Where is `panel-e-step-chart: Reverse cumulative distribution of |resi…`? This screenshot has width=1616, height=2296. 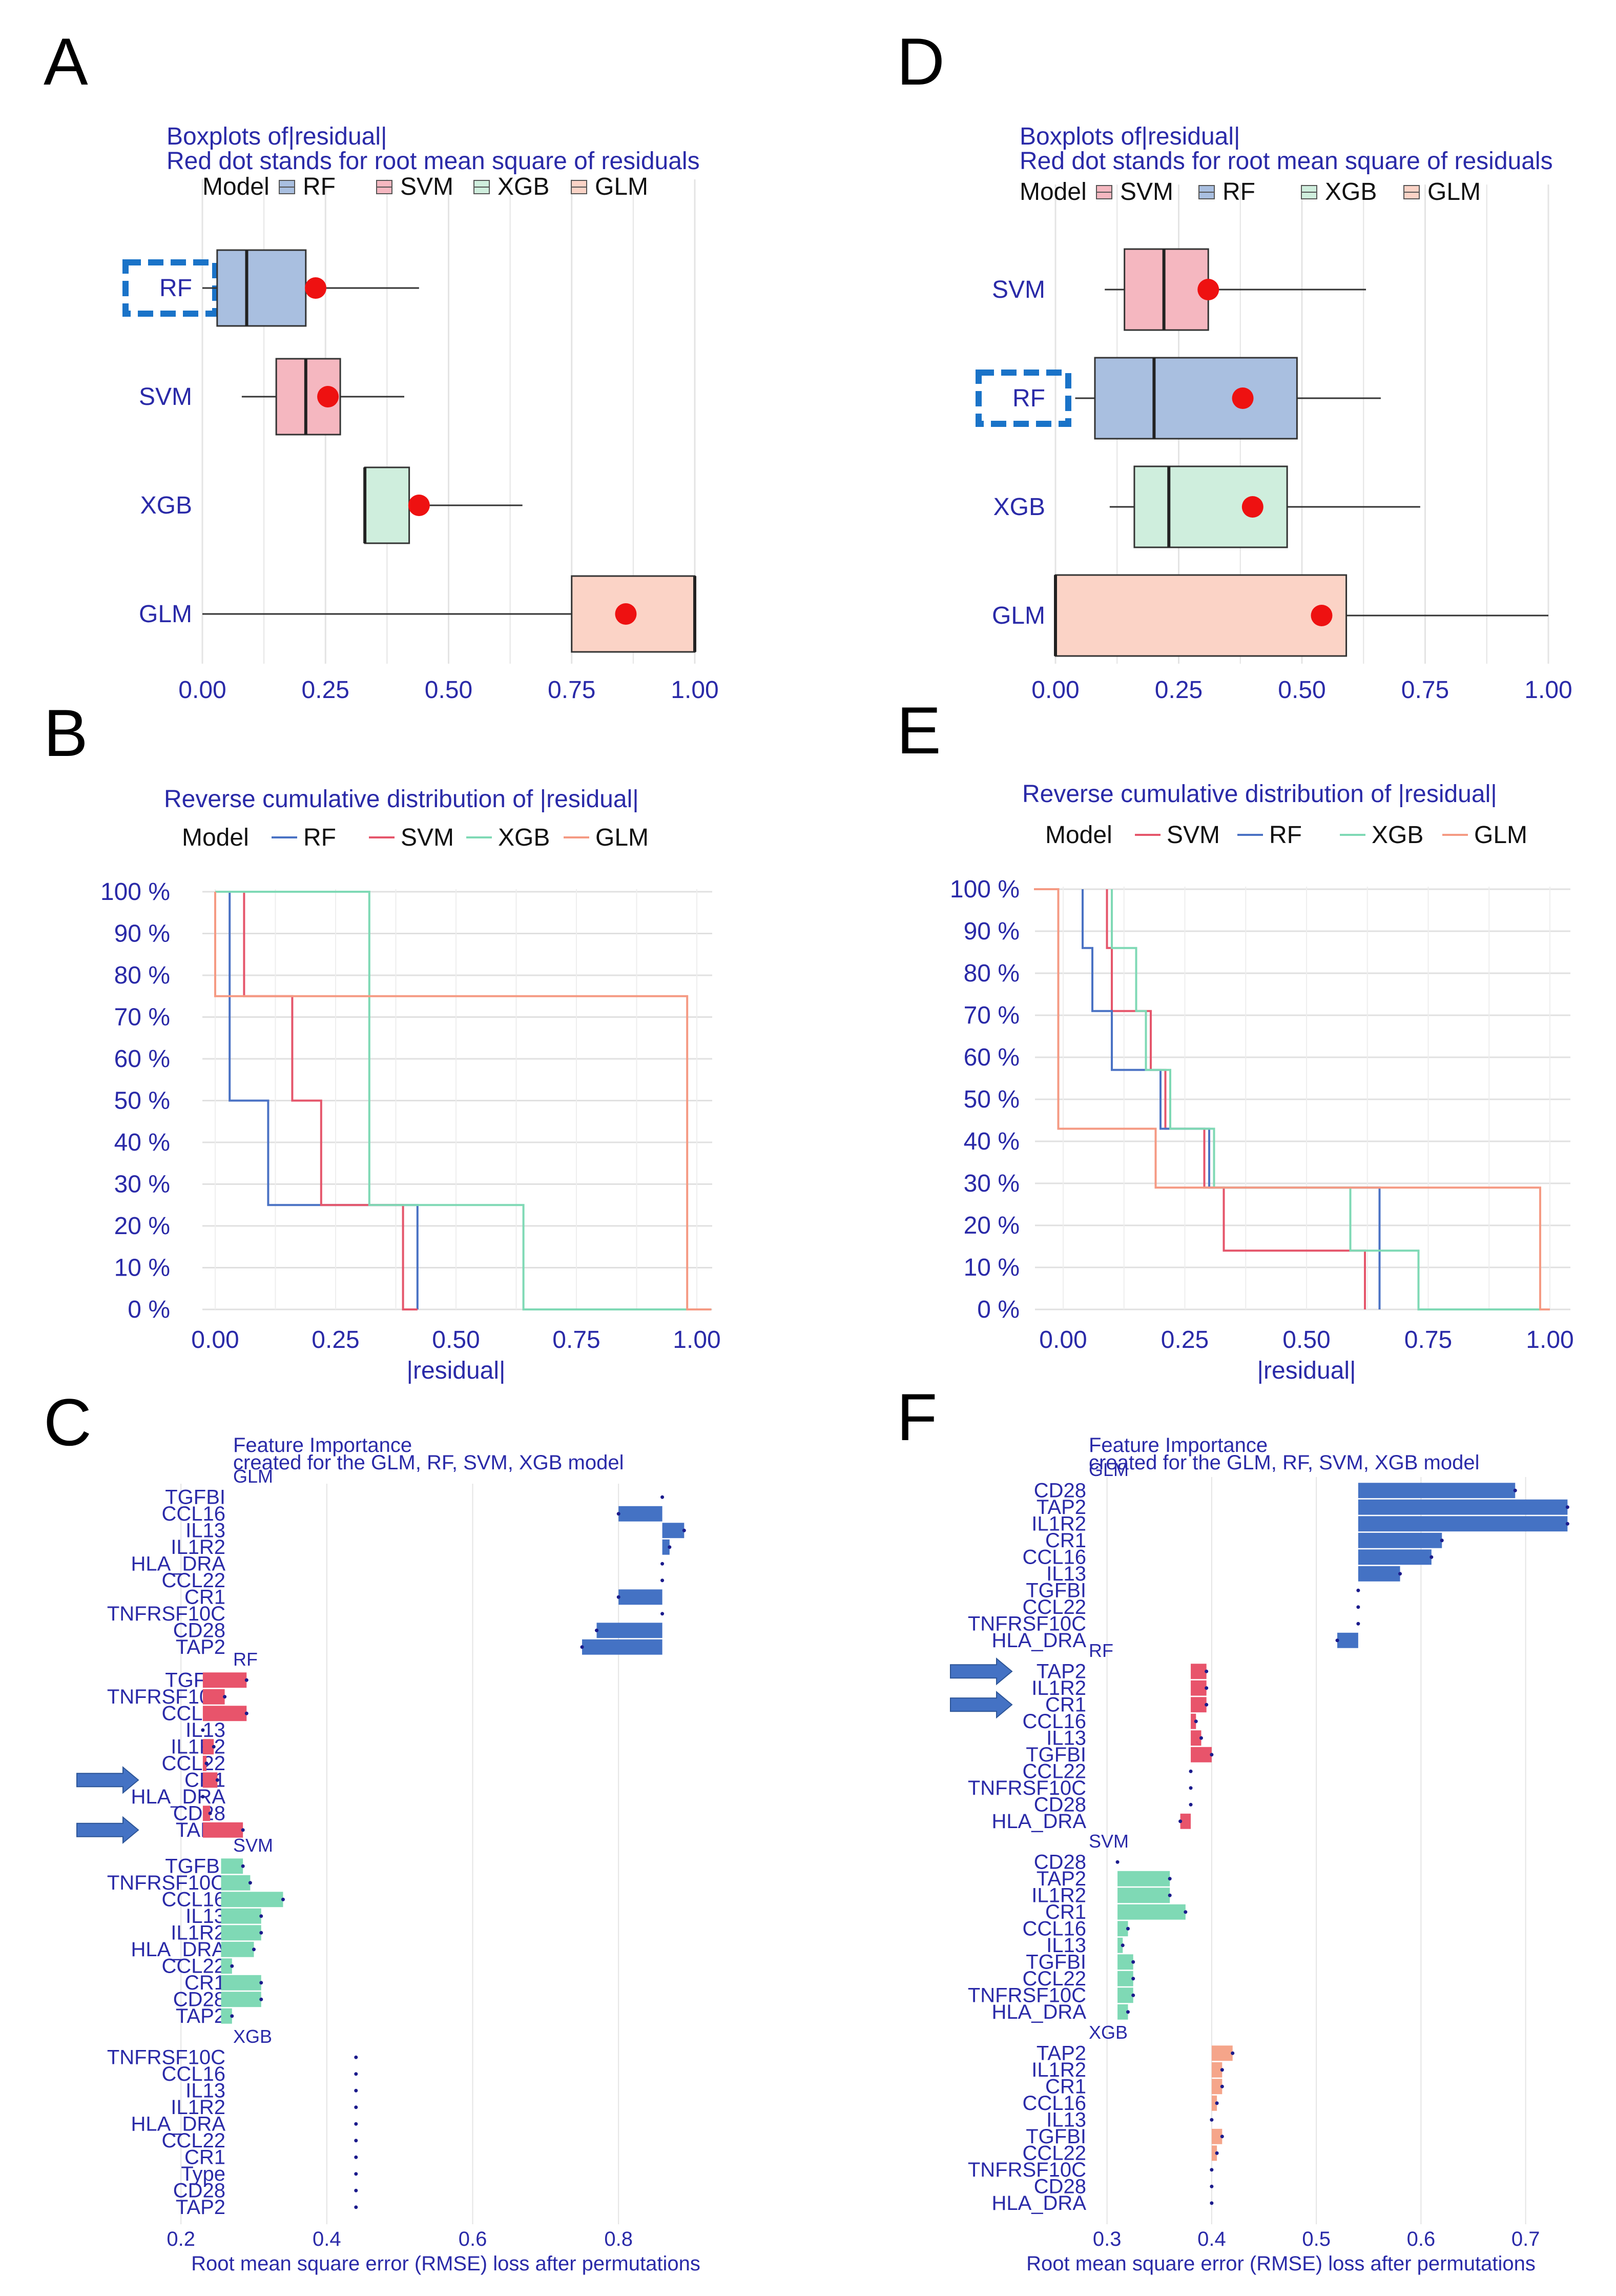
panel-e-step-chart: Reverse cumulative distribution of |resi… is located at coordinates (1262, 1082).